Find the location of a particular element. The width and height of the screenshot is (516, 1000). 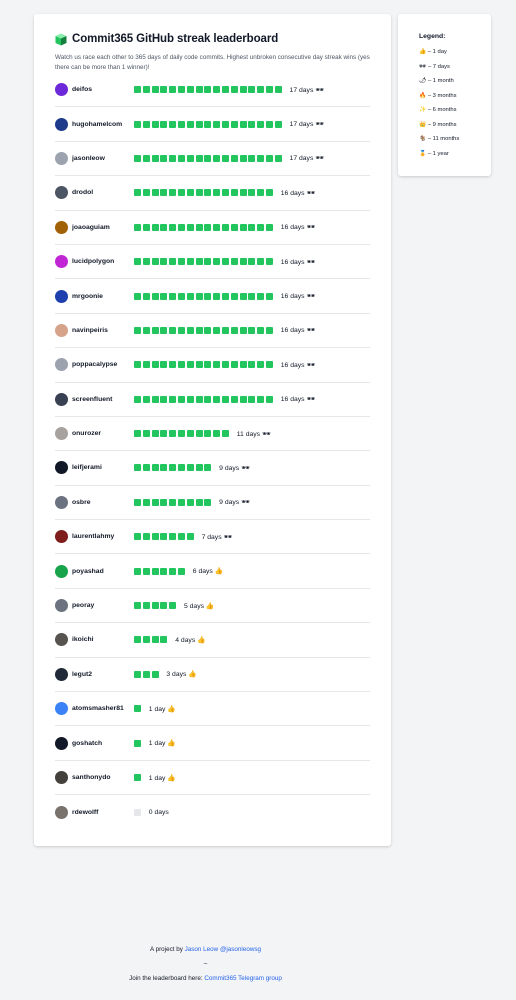

username-link: jasonleow is located at coordinates (88, 158).